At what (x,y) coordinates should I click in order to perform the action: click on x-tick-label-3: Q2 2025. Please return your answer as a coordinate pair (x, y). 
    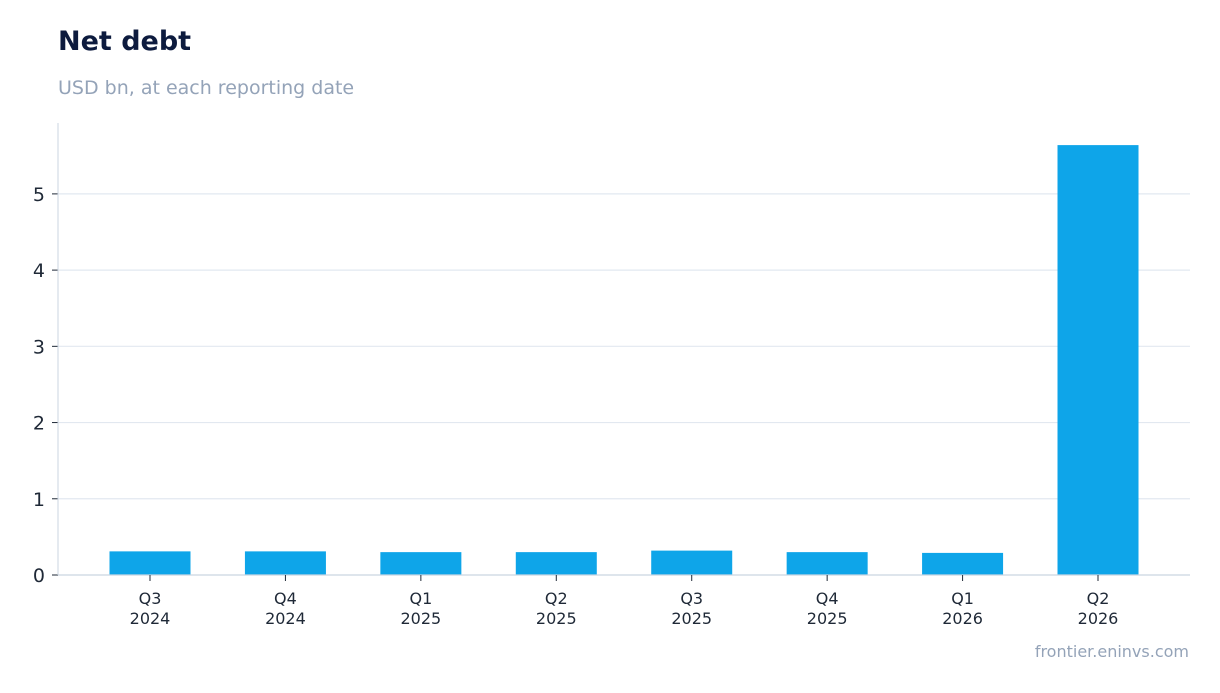
    Looking at the image, I should click on (556, 608).